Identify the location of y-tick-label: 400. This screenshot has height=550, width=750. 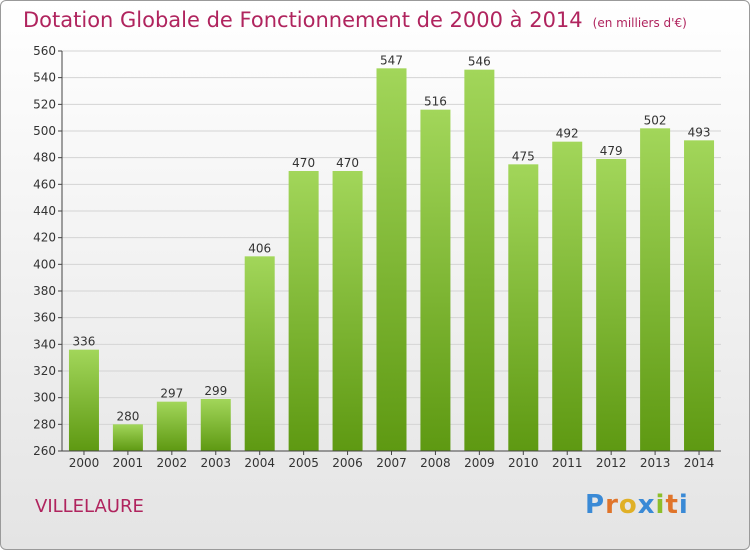
(44, 264).